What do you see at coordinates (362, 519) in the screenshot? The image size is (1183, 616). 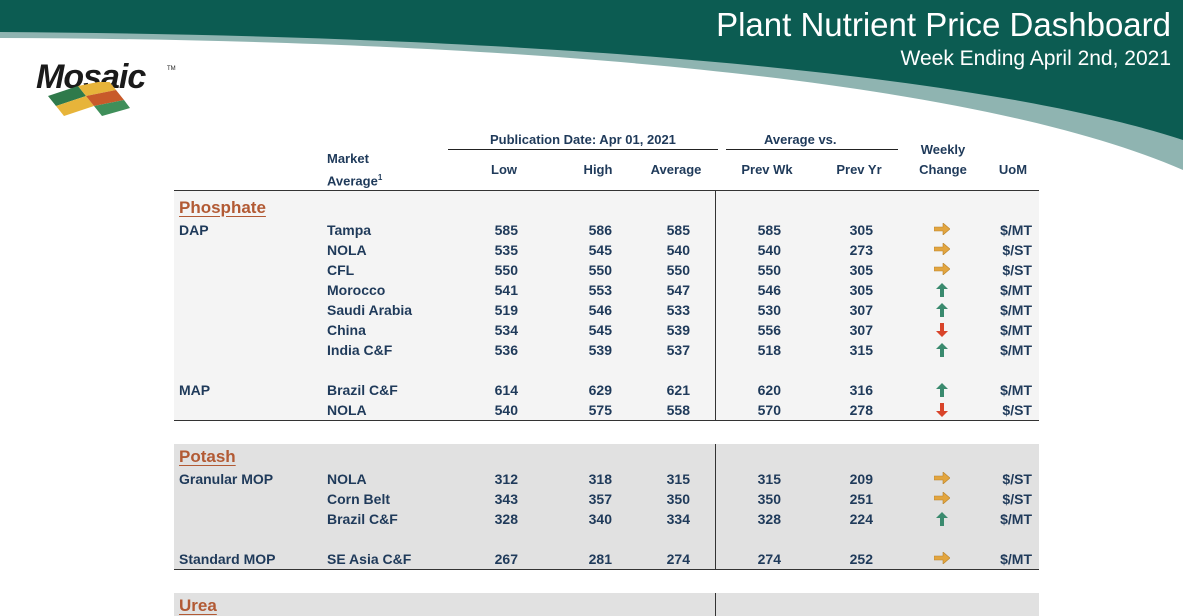 I see `market-label: Brazil C&F` at bounding box center [362, 519].